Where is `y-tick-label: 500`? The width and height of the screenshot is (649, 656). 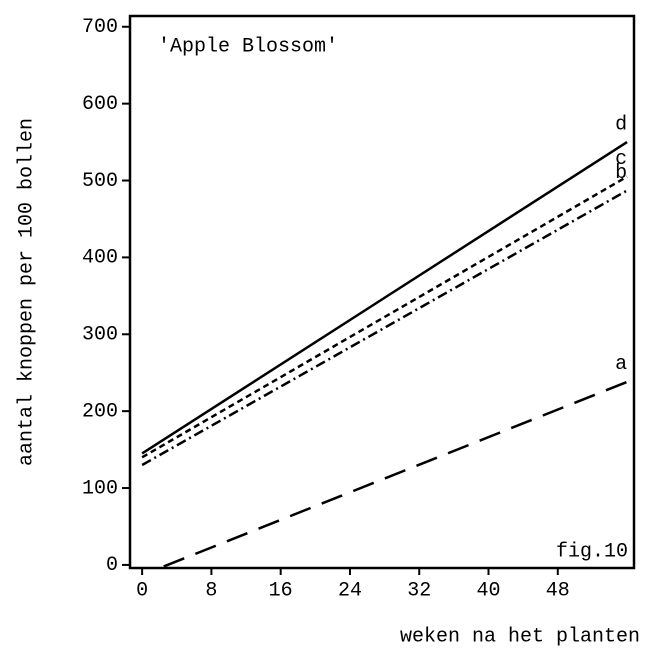
y-tick-label: 500 is located at coordinates (100, 181).